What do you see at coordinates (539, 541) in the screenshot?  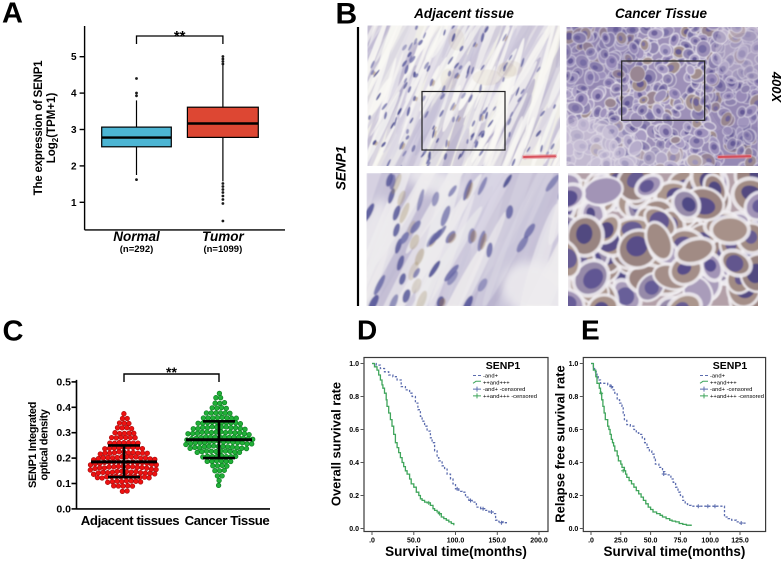 I see `svg-text: 200.0` at bounding box center [539, 541].